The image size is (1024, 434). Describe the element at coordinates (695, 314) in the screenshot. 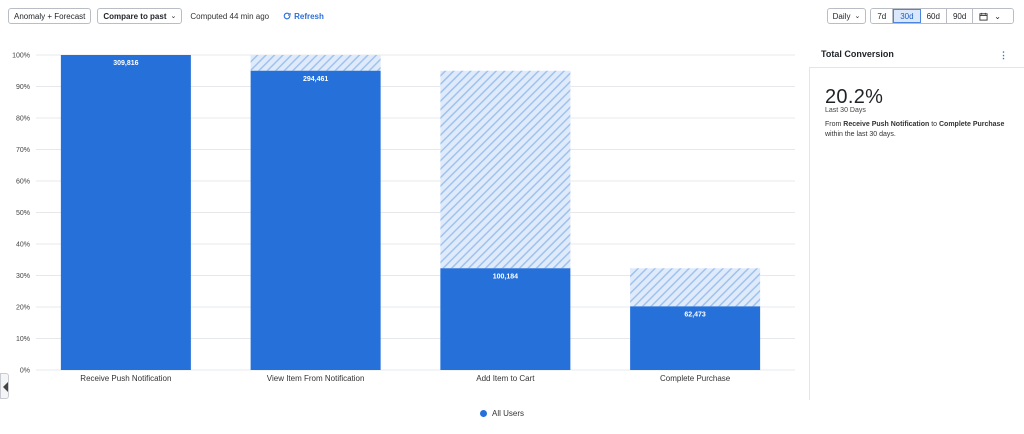

I see `data-label: 62,473` at that location.